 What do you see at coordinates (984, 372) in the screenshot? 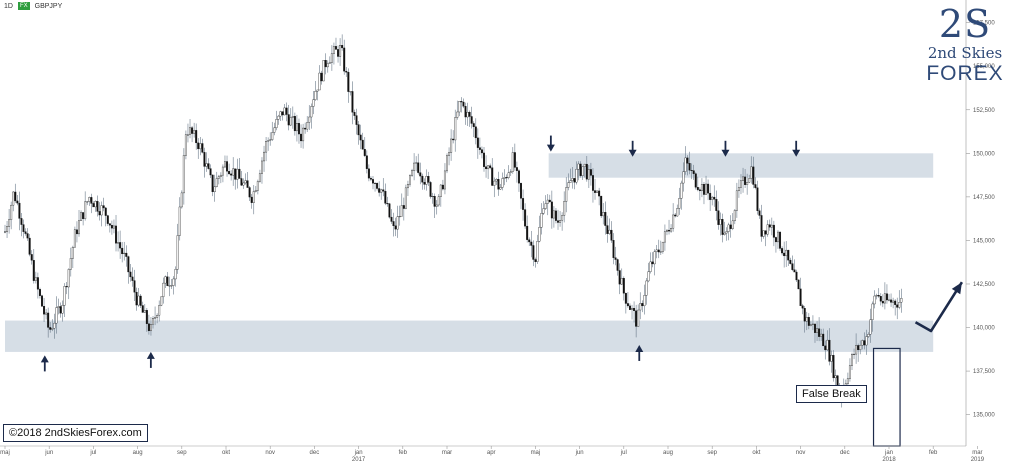
I see `y-tick-label: 137,500` at bounding box center [984, 372].